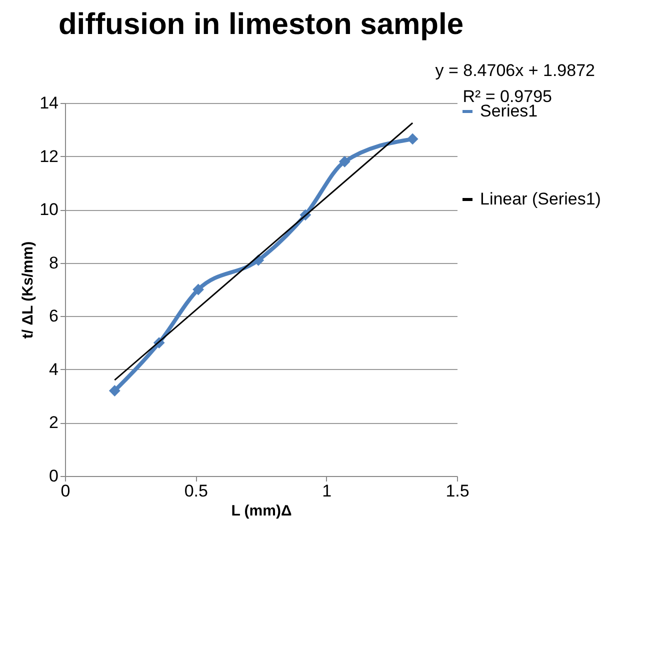 The image size is (654, 655). What do you see at coordinates (540, 199) in the screenshot?
I see `legend-label: Linear (Series1)` at bounding box center [540, 199].